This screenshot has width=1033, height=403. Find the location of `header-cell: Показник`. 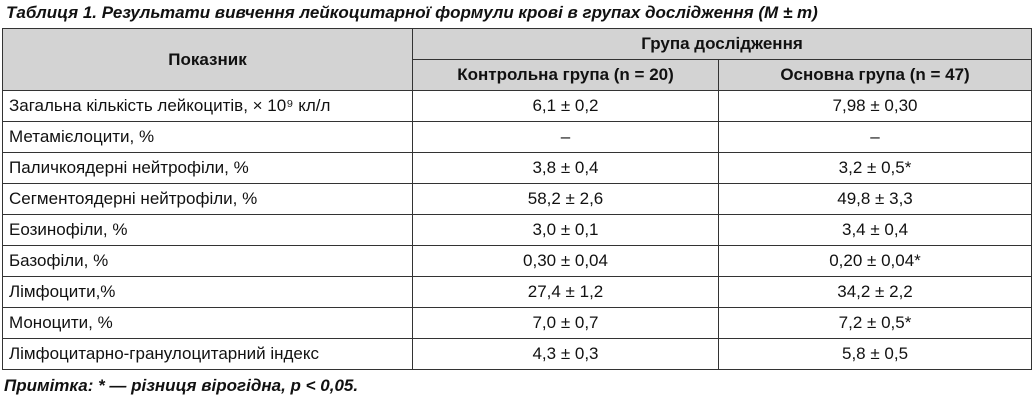

header-cell: Показник is located at coordinates (207, 59).